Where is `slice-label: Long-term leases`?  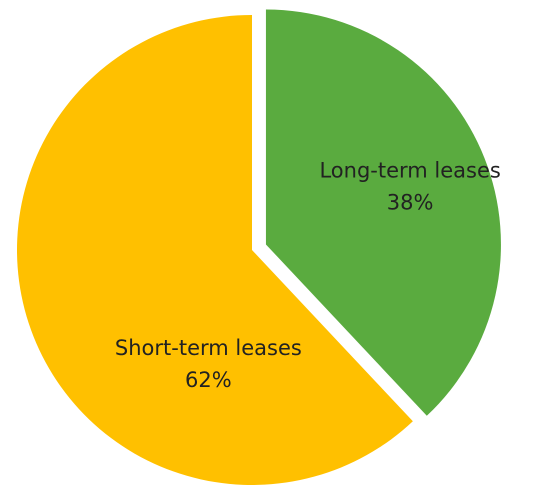
slice-label: Long-term leases is located at coordinates (409, 170).